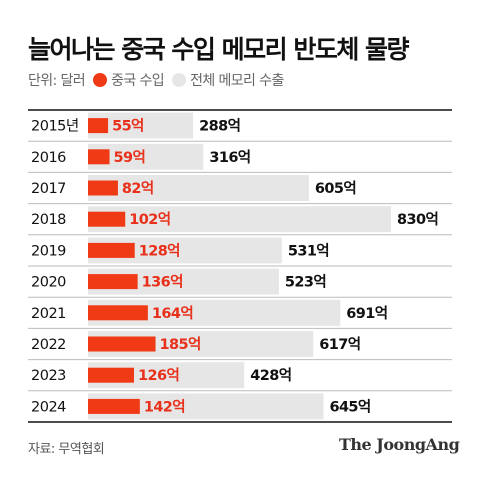 This screenshot has width=480, height=478. What do you see at coordinates (48, 251) in the screenshot?
I see `category-label: 2019` at bounding box center [48, 251].